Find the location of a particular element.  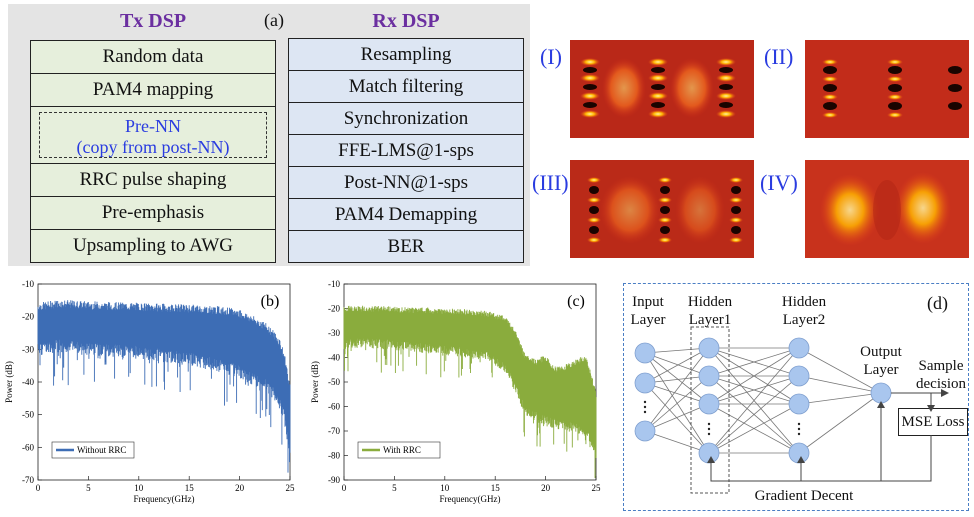

tx-step-pre-nn: Pre-NN (copy from post-NN) is located at coordinates (153, 135).